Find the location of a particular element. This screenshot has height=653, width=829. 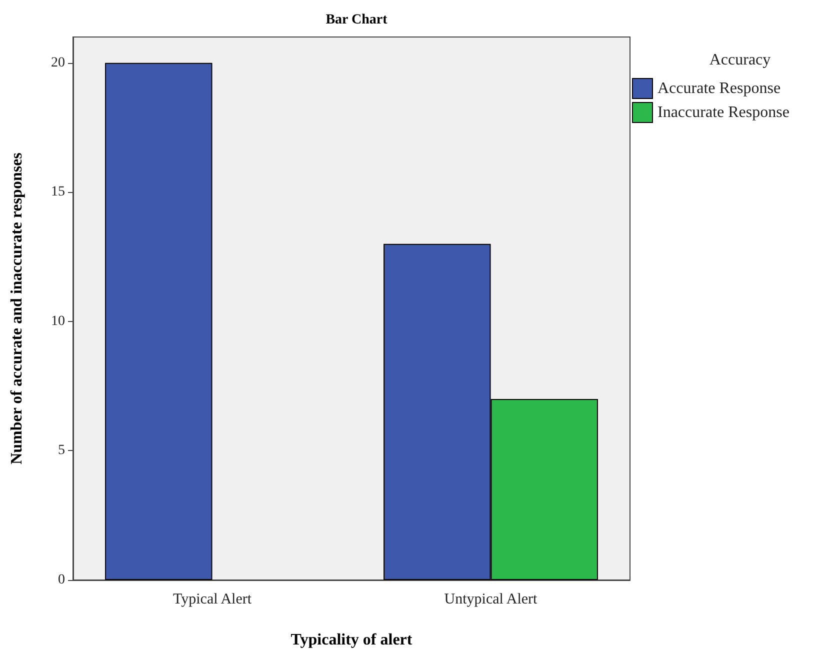

legend-title: Accuracy is located at coordinates (740, 60).